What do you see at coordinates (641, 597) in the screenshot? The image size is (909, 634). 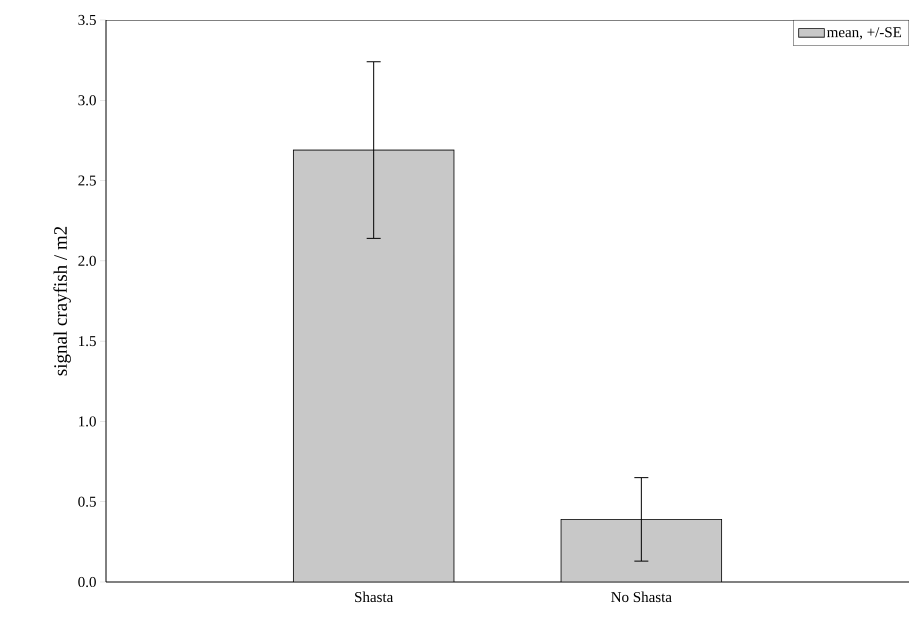 I see `x-tick-label: No Shasta` at bounding box center [641, 597].